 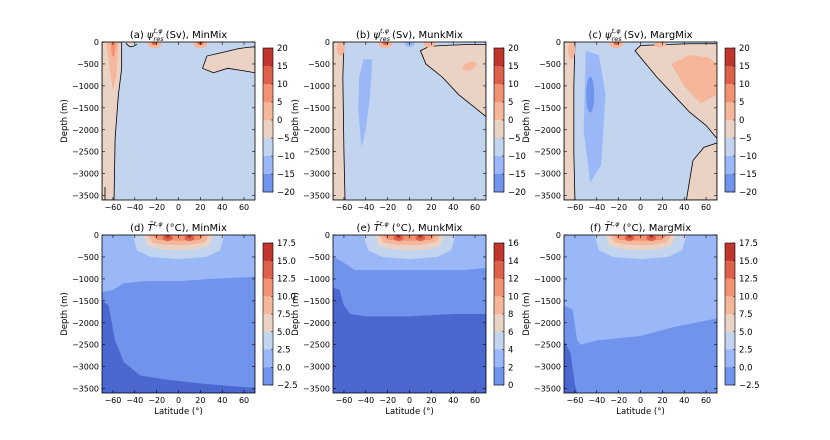 What do you see at coordinates (286, 157) in the screenshot?
I see `colorbar-tick-label: −10` at bounding box center [286, 157].